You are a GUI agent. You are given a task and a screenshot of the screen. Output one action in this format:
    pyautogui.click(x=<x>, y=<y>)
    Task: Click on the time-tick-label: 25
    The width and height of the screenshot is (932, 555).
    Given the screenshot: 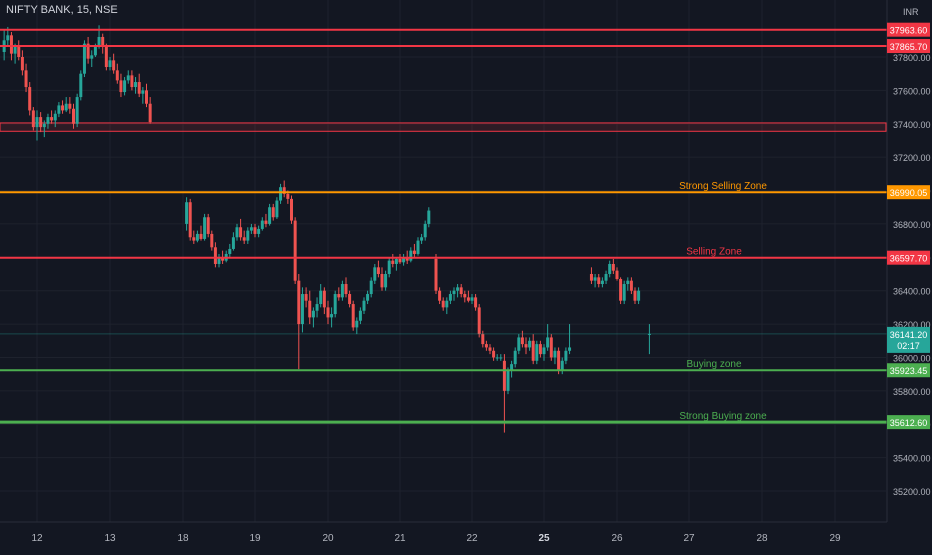 What is the action you would take?
    pyautogui.click(x=544, y=538)
    